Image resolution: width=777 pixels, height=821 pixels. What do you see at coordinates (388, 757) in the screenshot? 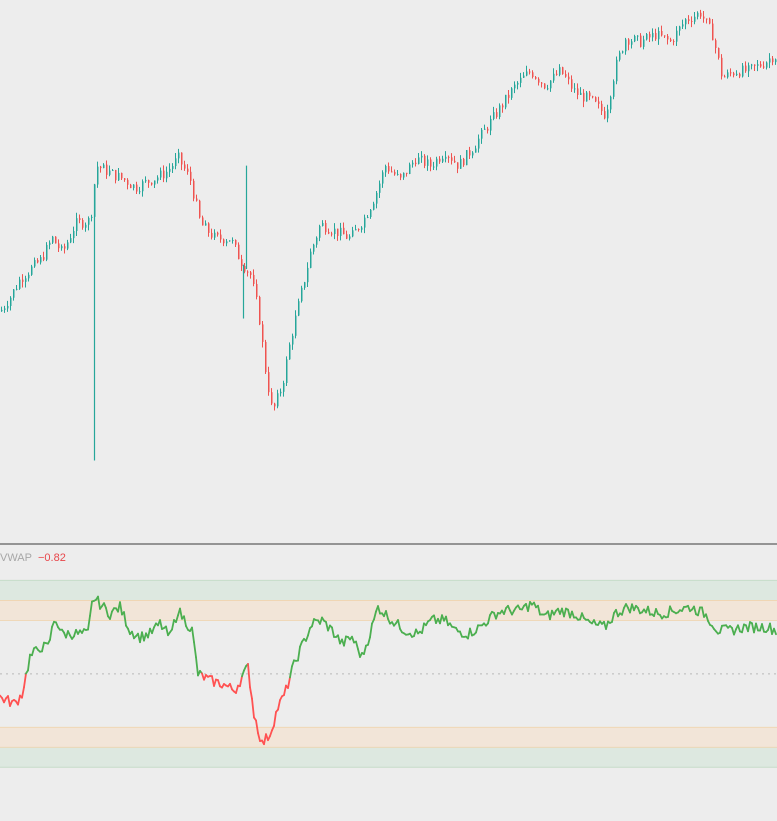
I see `zone-lower-outer` at bounding box center [388, 757].